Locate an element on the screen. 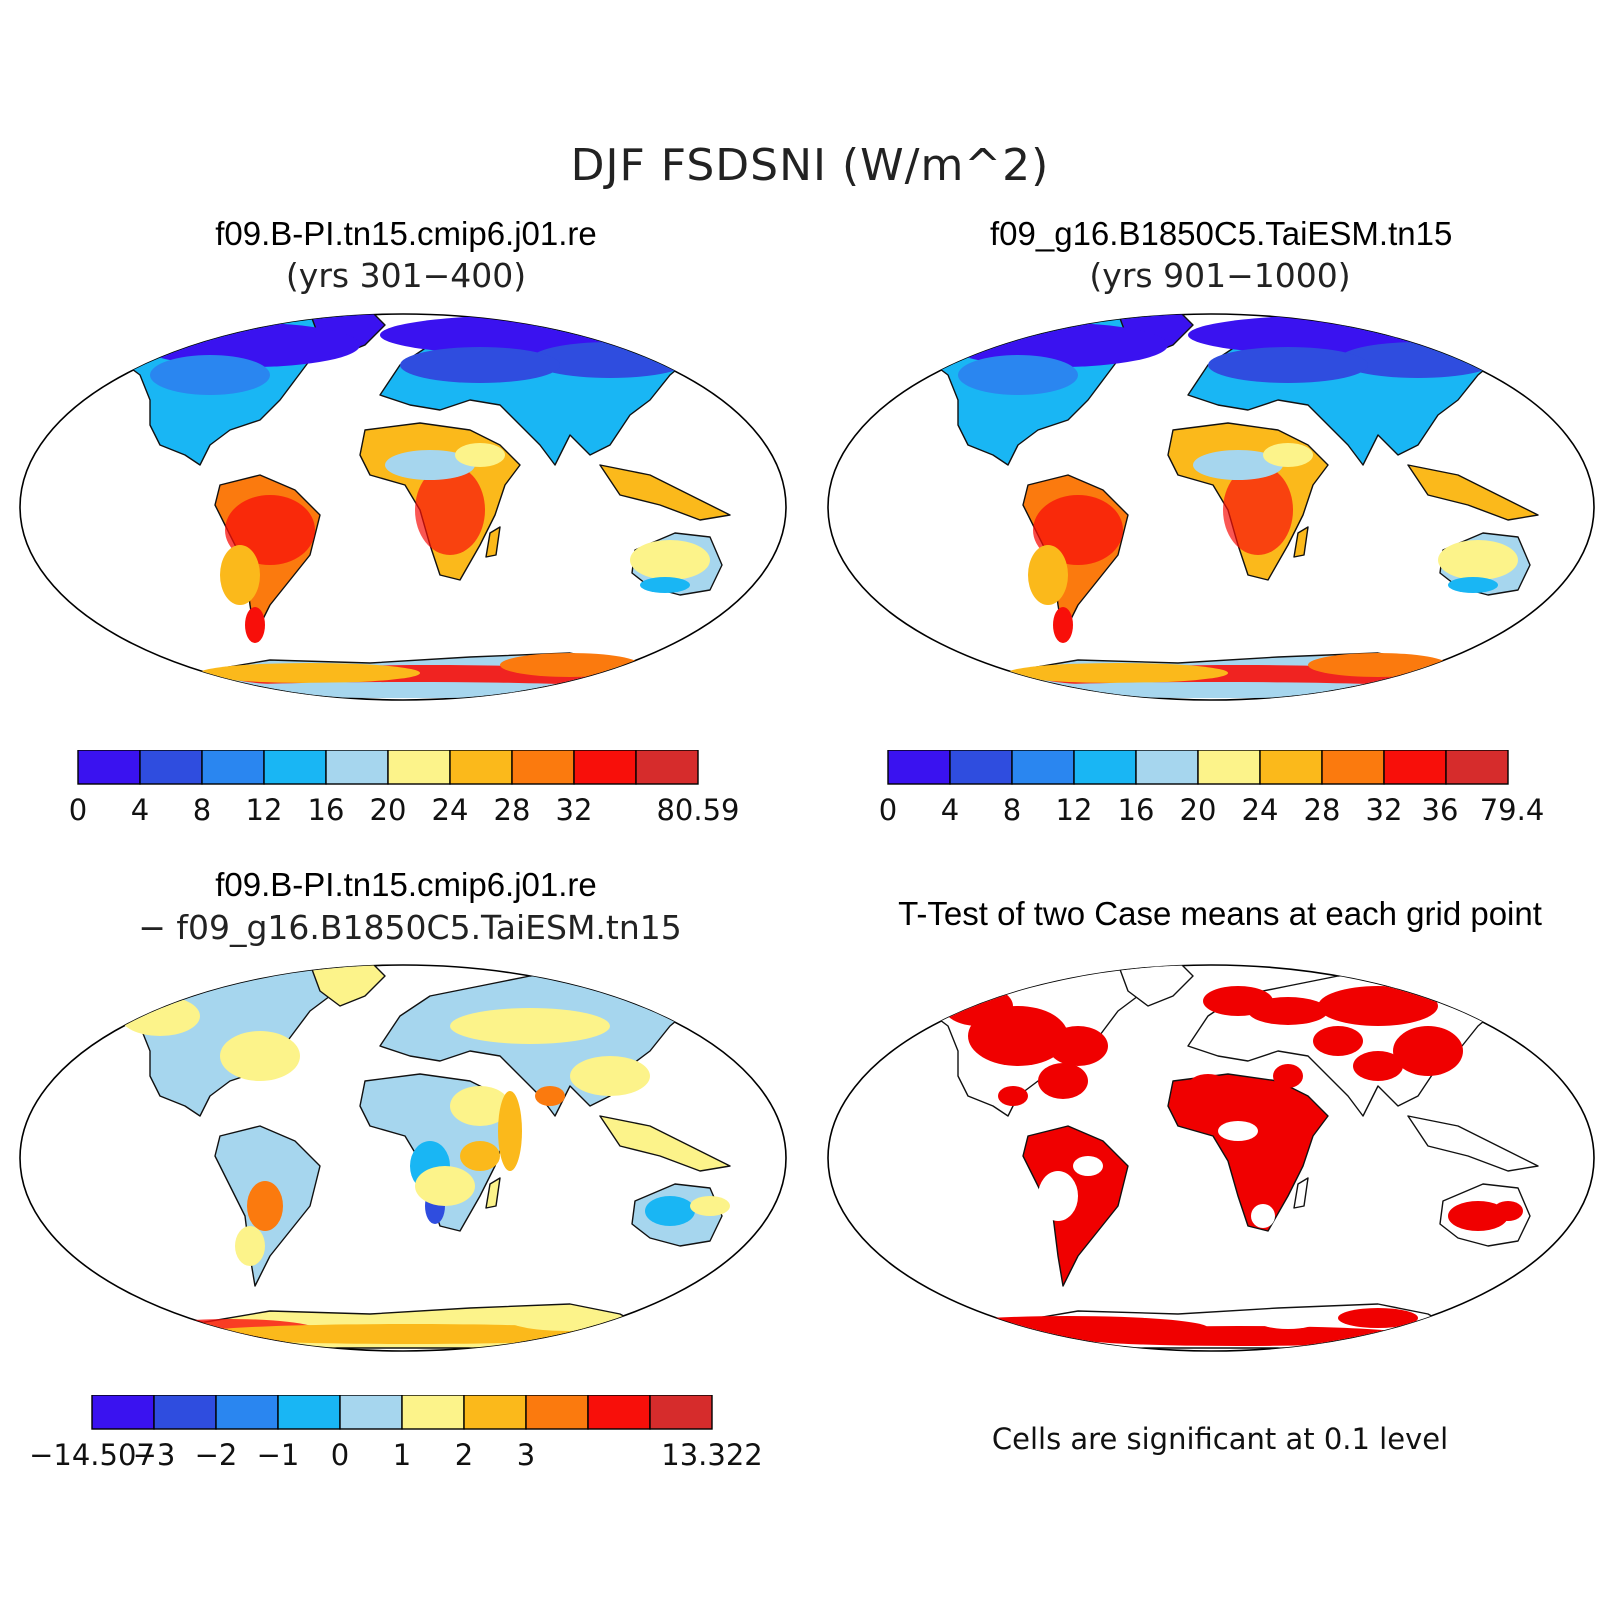 The width and height of the screenshot is (1620, 1620). colorbar-case1: 0 4 8 12 16 20 24 28 32 80.59 is located at coordinates (404, 788).